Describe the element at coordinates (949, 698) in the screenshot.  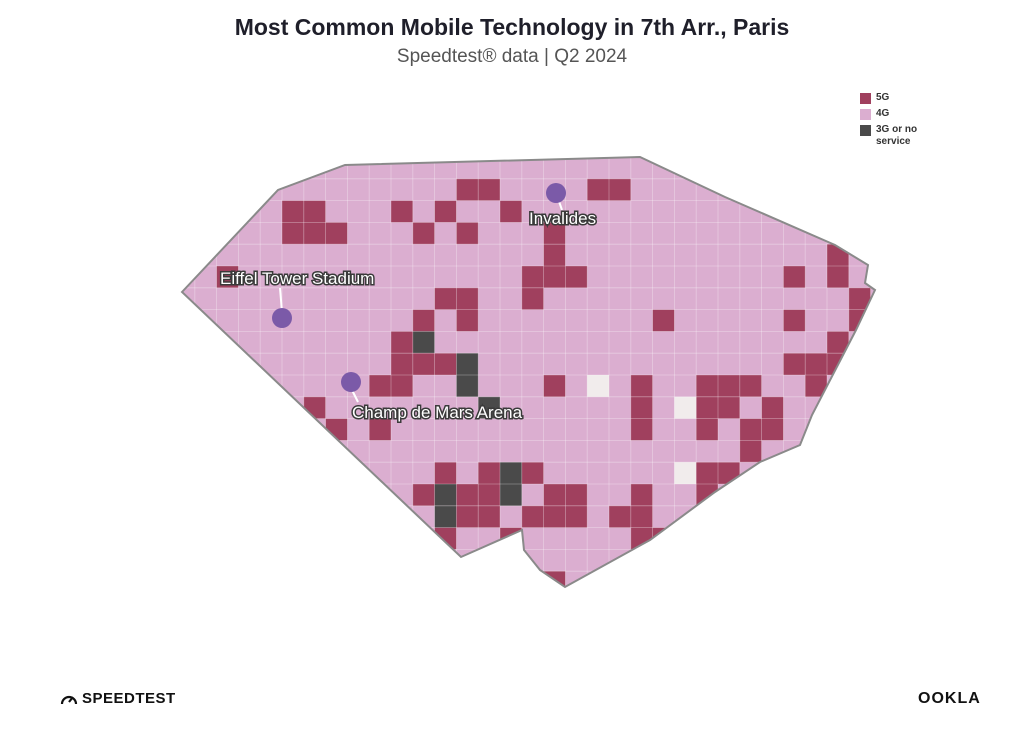
I see `ookla-logo: OOKLA` at that location.